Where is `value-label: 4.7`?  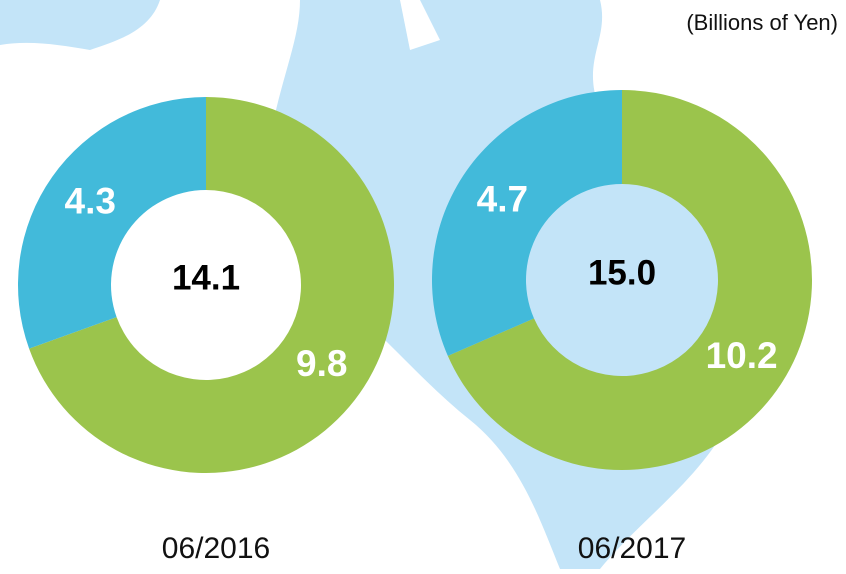 value-label: 4.7 is located at coordinates (502, 198).